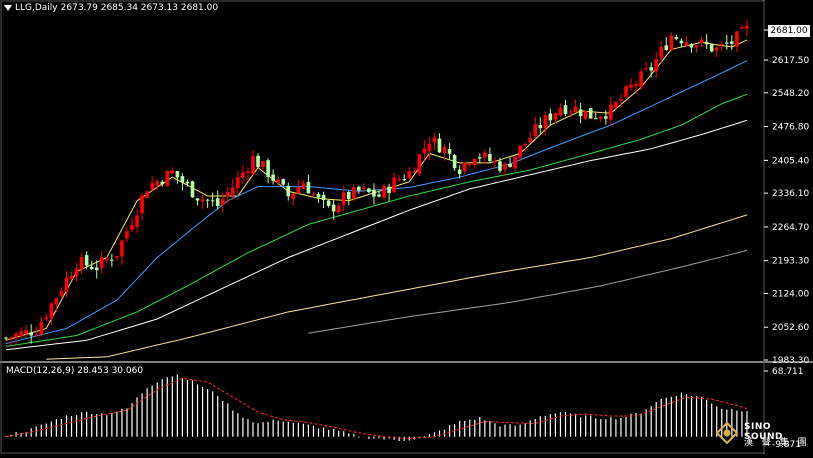 This screenshot has width=813, height=458. Describe the element at coordinates (786, 445) in the screenshot. I see `macd-tick-label: -9.871` at that location.